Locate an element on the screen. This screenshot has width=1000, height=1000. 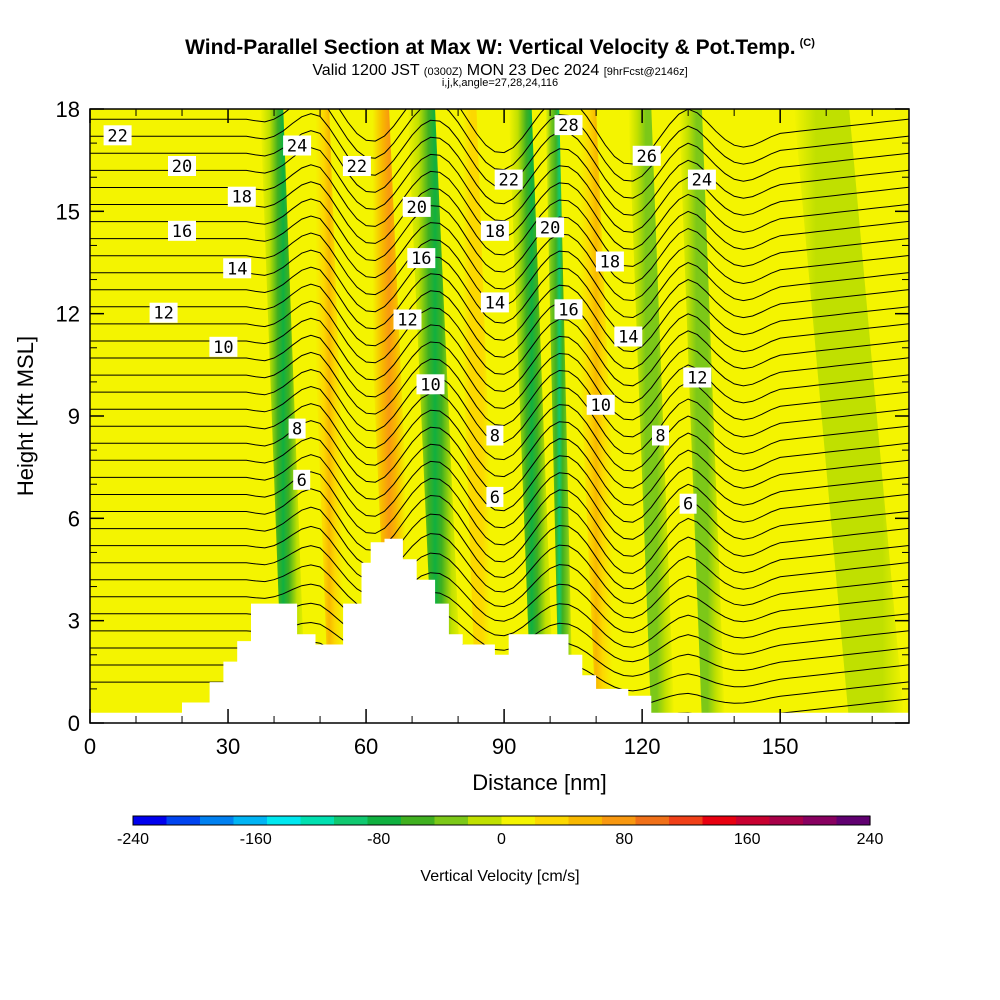
contour-label-text: 24 is located at coordinates (702, 181).